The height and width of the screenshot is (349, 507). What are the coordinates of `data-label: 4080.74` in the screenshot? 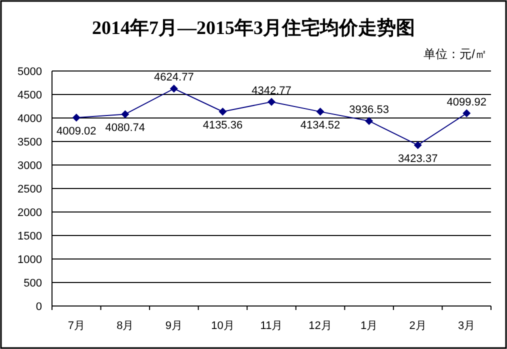 It's located at (125, 128).